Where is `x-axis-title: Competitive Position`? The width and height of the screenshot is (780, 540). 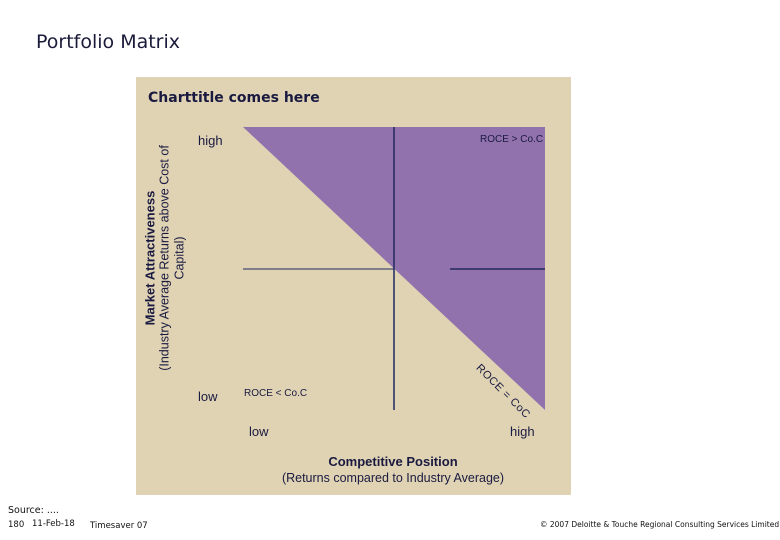 x-axis-title: Competitive Position is located at coordinates (393, 461).